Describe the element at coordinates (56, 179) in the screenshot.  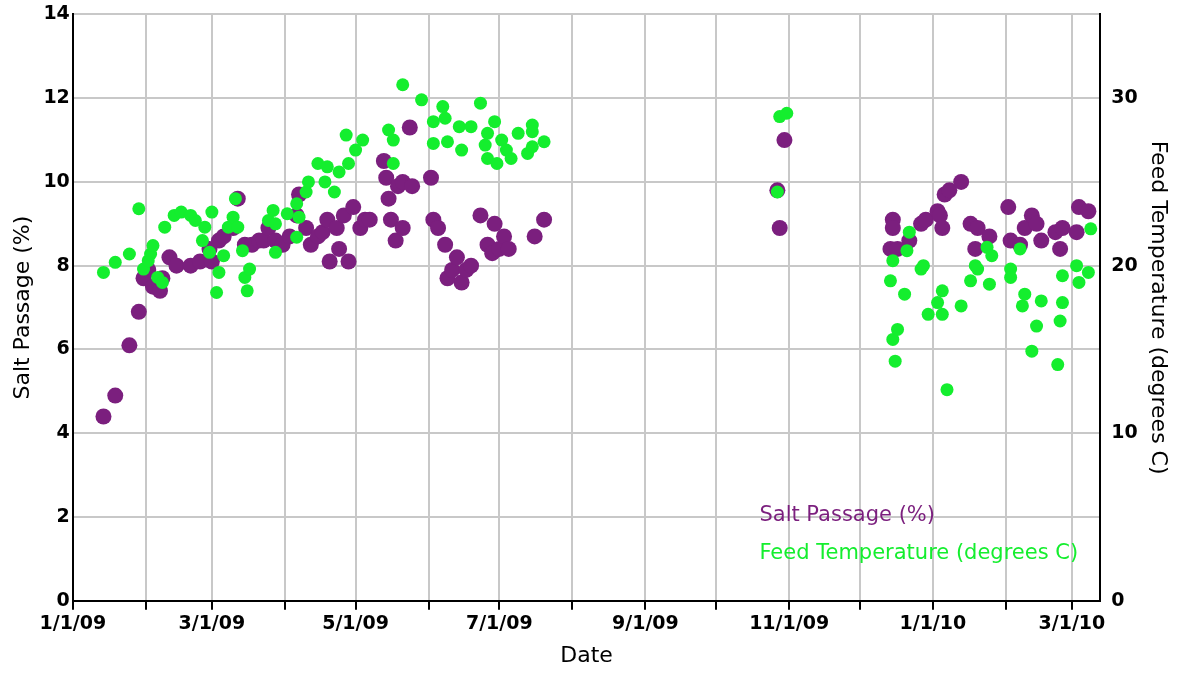
I see `y-tick-label: 10` at that location.